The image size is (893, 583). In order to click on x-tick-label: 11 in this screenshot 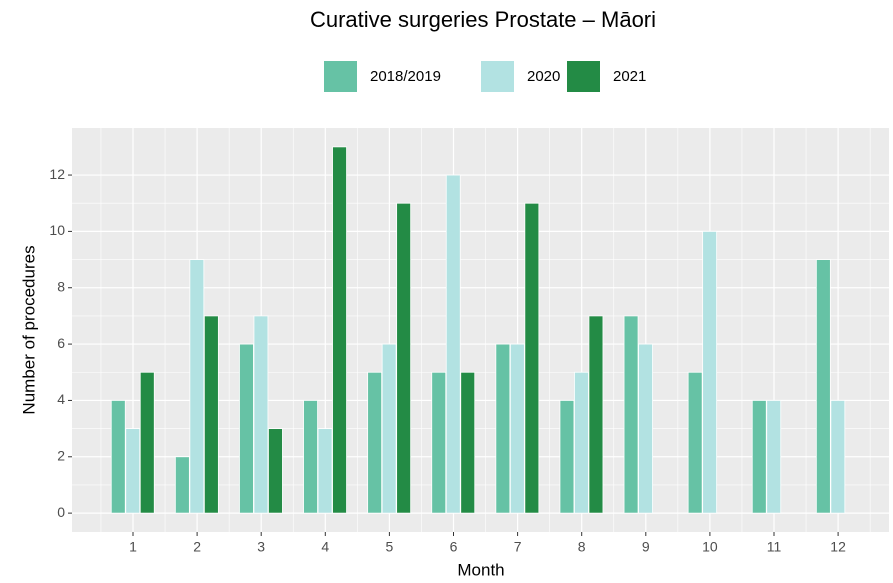, I will do `click(774, 547)`.